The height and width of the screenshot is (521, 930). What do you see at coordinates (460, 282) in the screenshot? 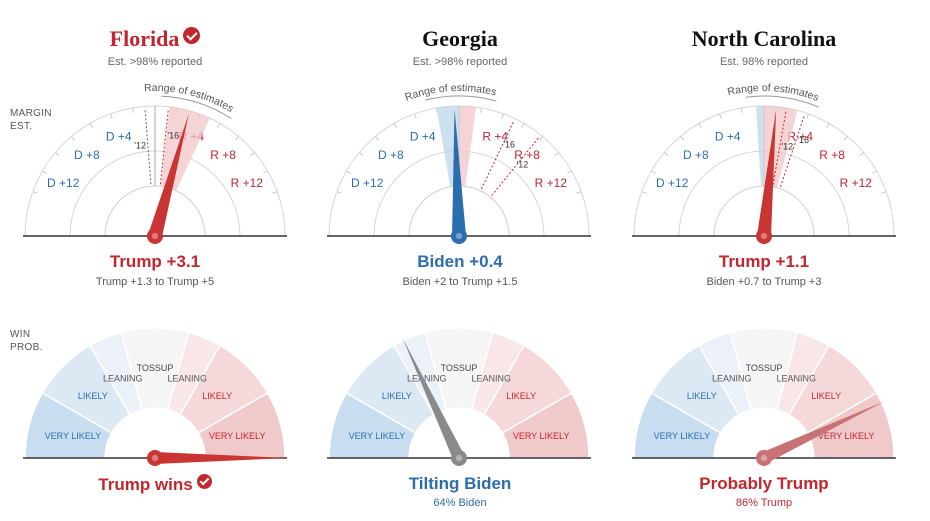
I see `margin-range-georgia: Biden +2 to Trump +1.5` at bounding box center [460, 282].